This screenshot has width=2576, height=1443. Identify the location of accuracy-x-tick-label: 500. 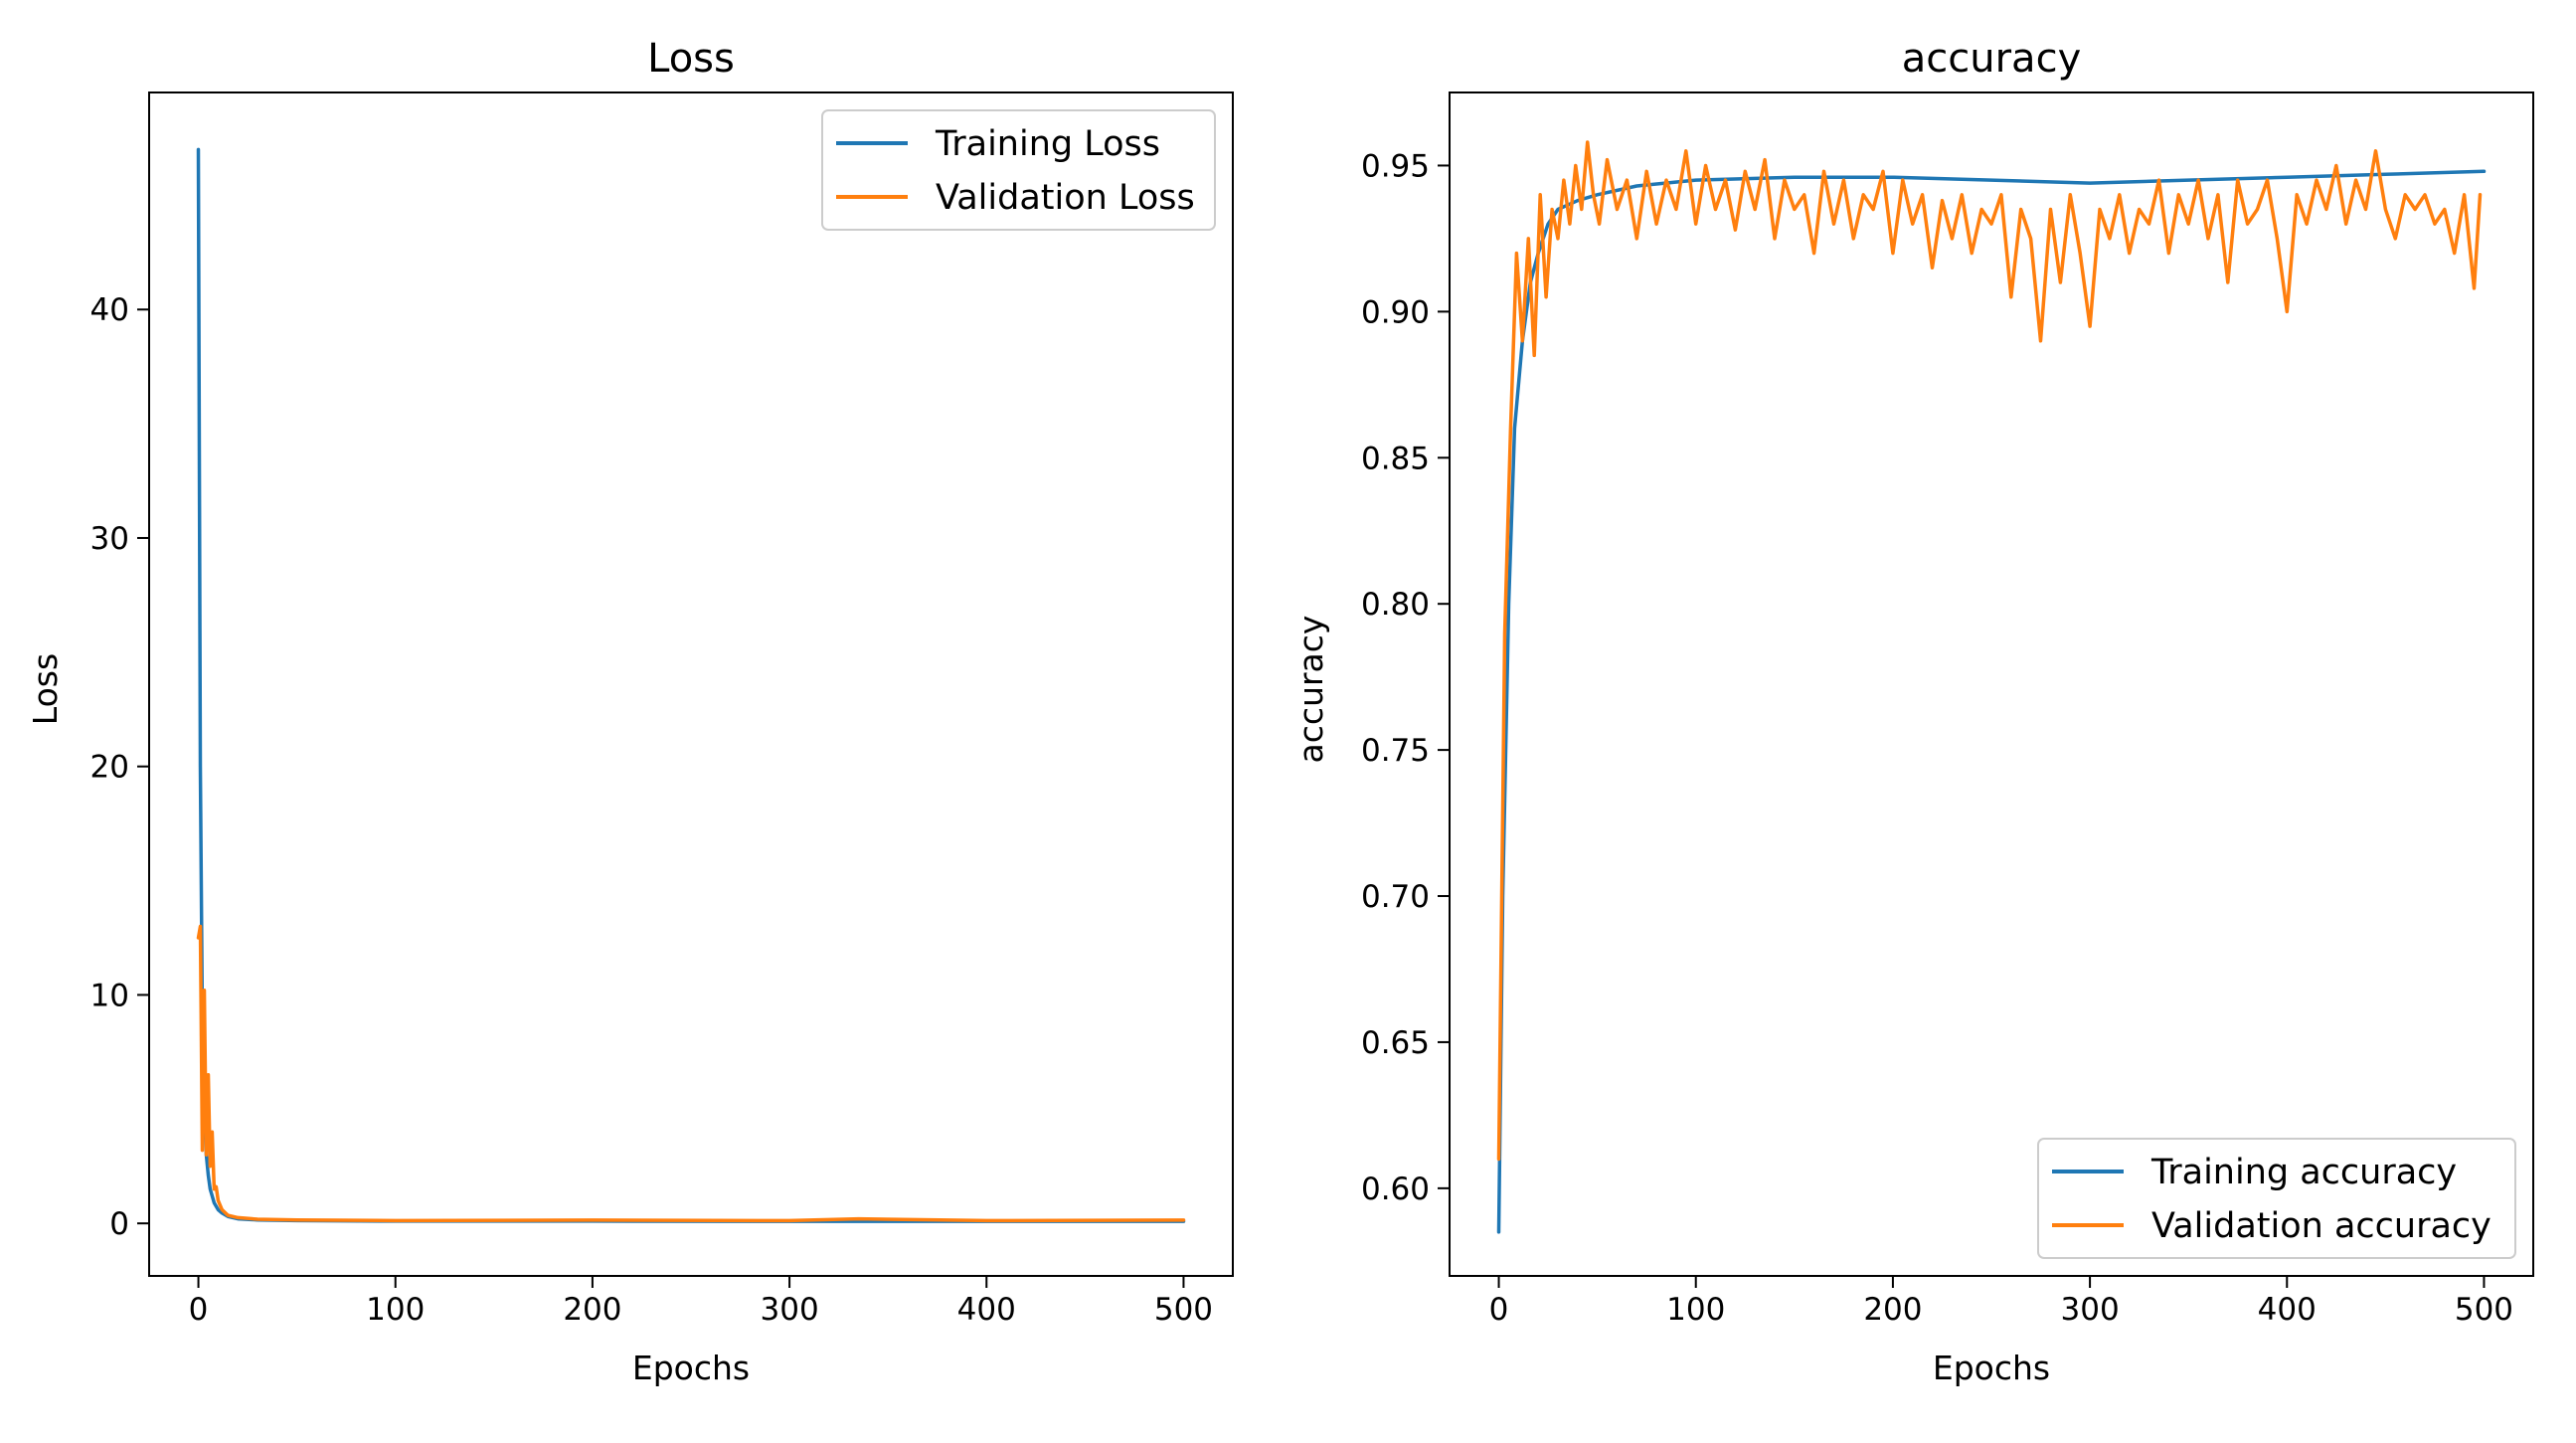
(2484, 1310).